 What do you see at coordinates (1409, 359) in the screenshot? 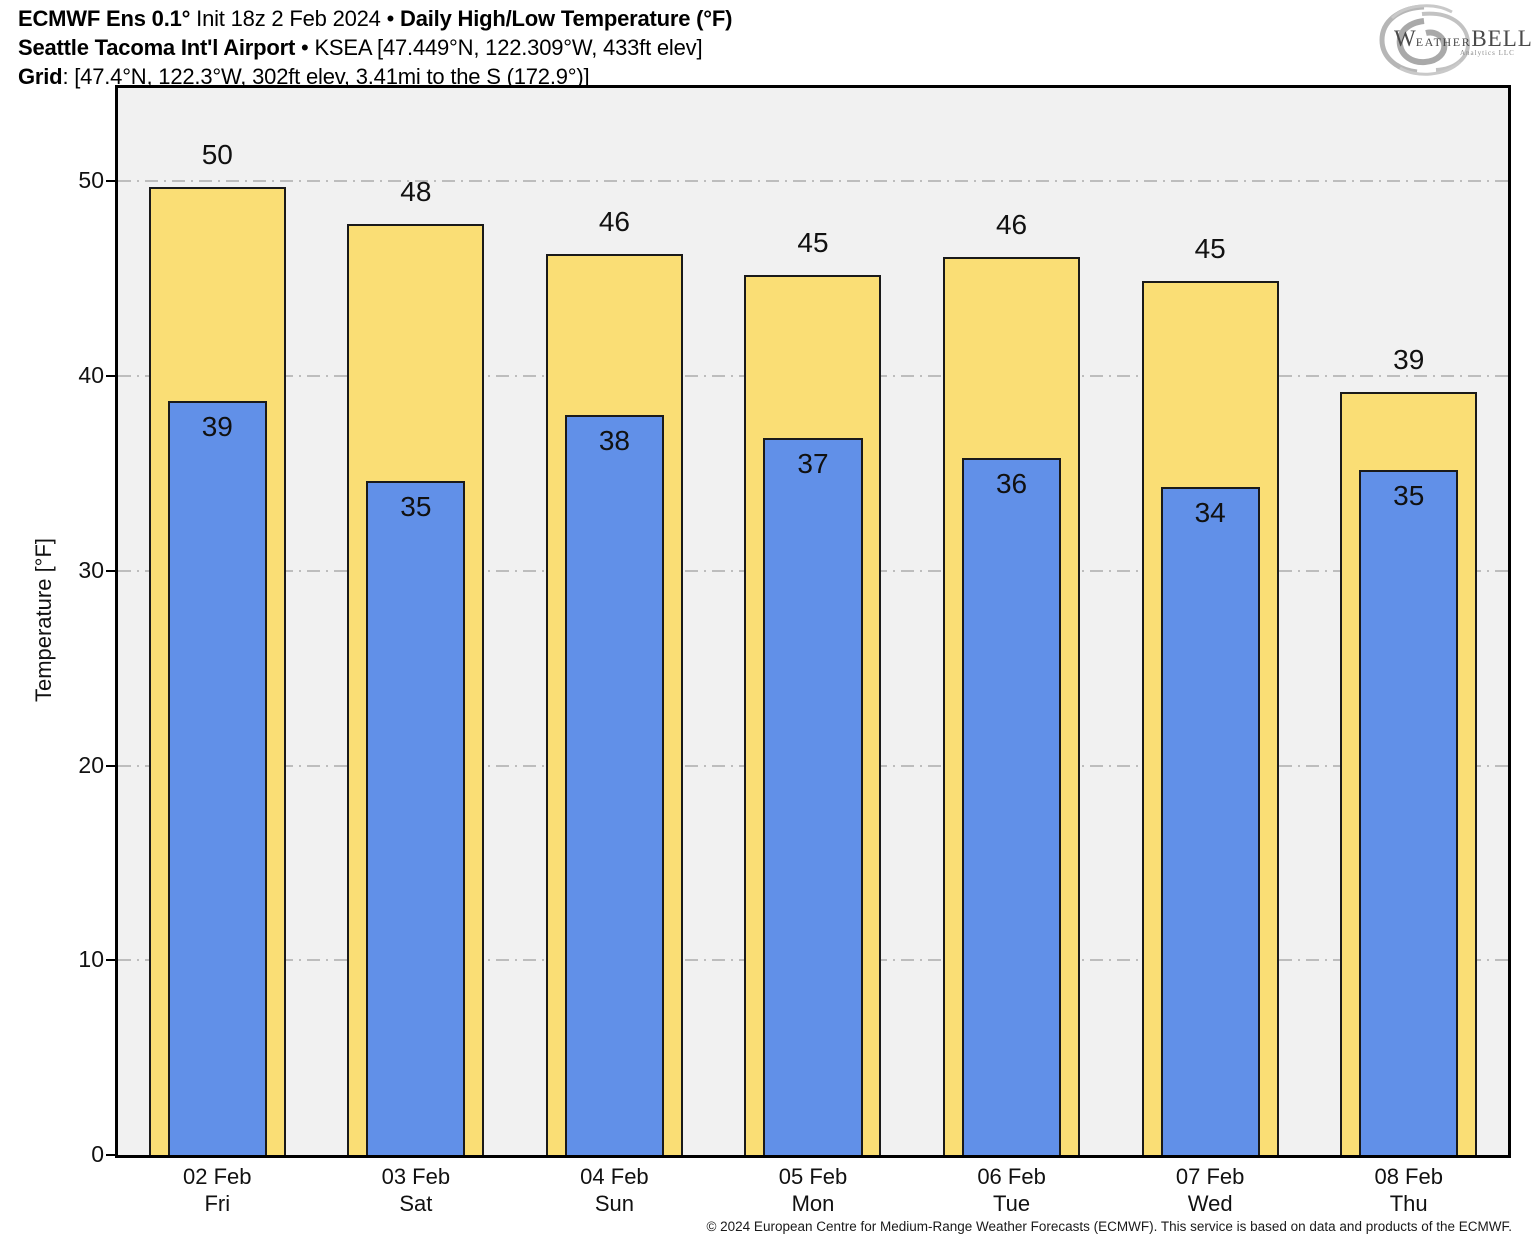
I see `high-value-label: 39` at bounding box center [1409, 359].